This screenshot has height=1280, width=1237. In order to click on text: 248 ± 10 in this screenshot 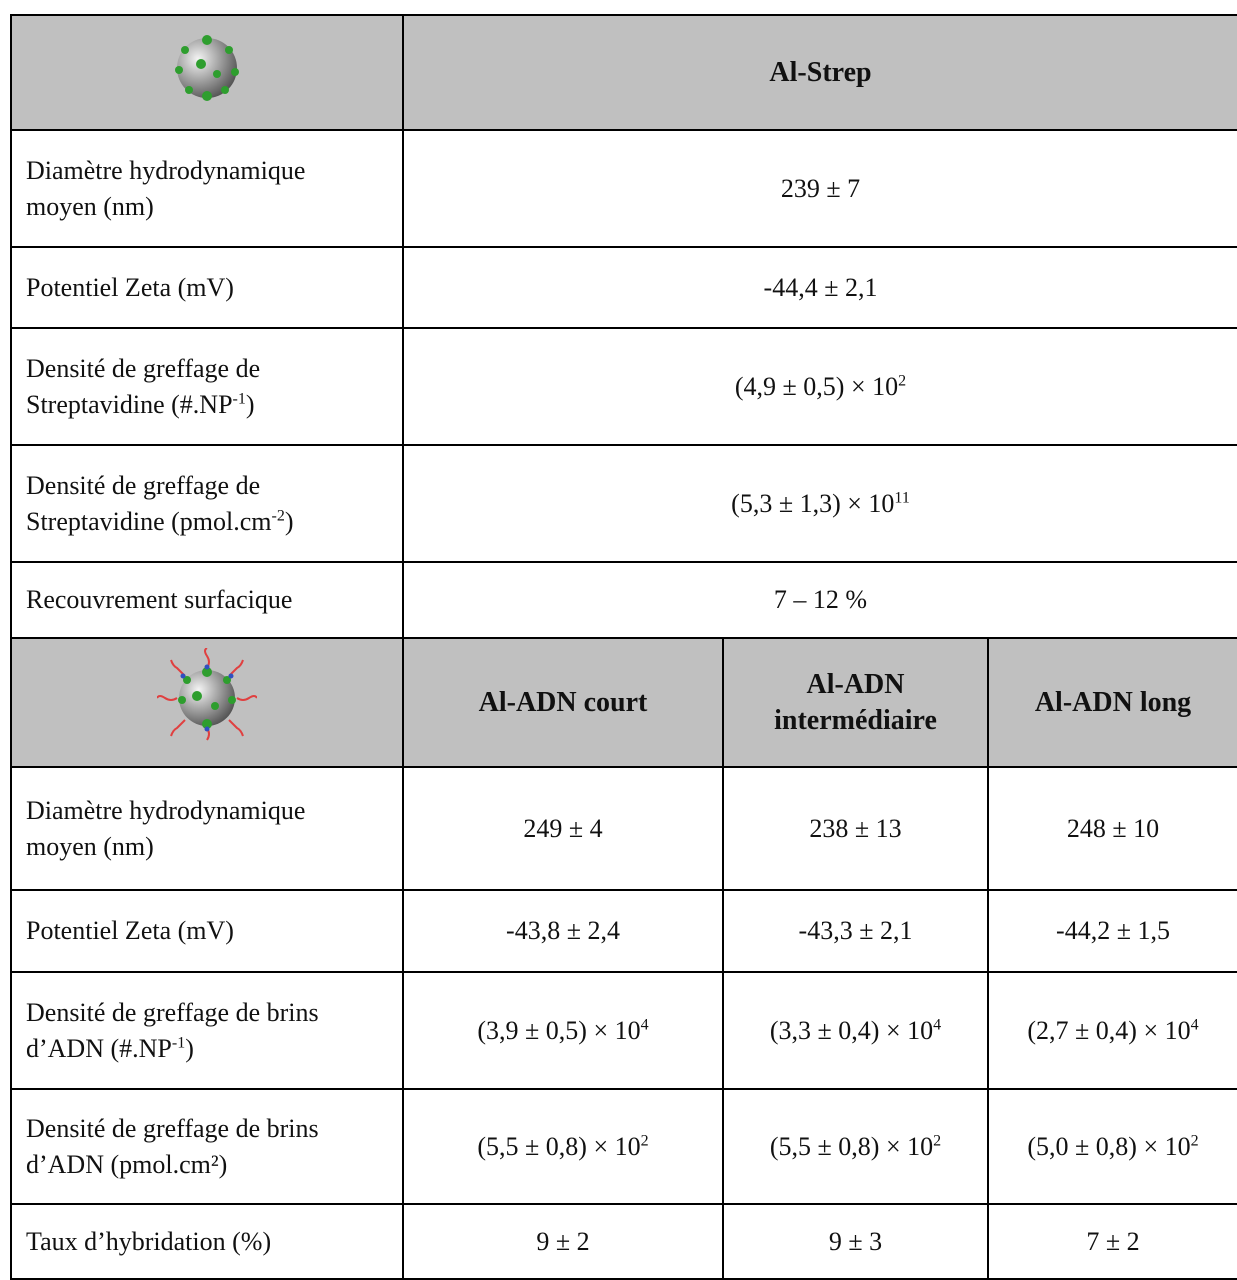, I will do `click(1113, 828)`.